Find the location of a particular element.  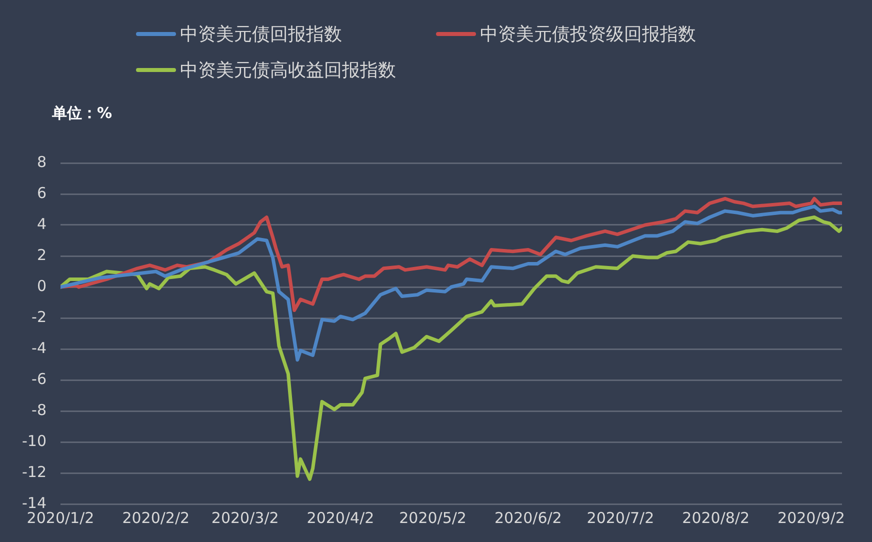

legend-label: 中资美元债投资级回报指数 is located at coordinates (588, 34).